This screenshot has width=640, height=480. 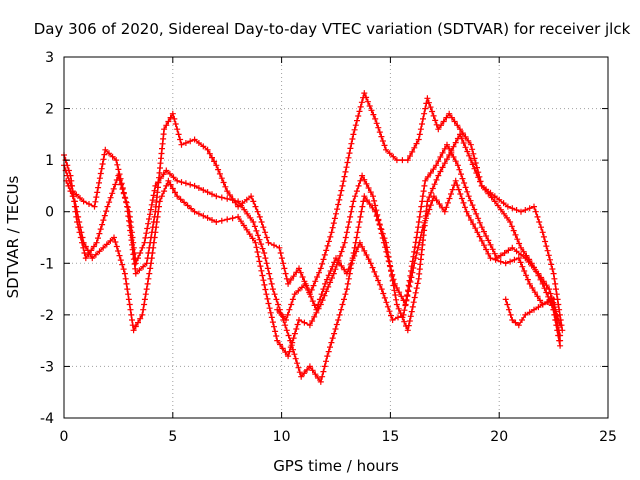 What do you see at coordinates (390, 437) in the screenshot?
I see `x-tick-label: 15` at bounding box center [390, 437].